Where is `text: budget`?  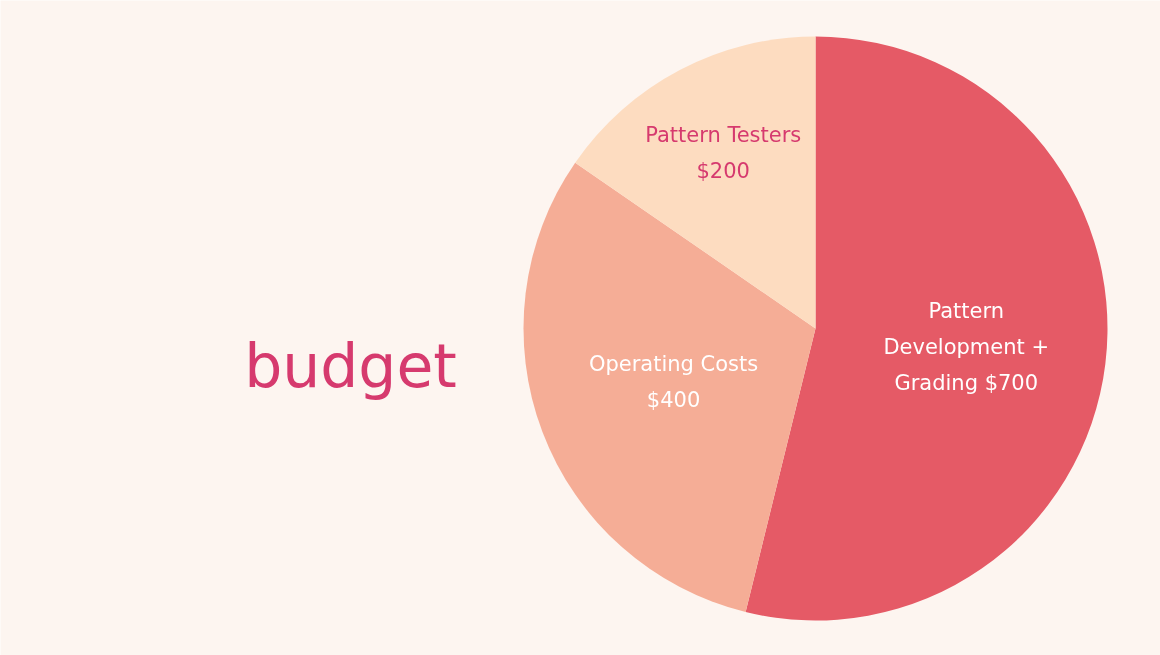 text: budget is located at coordinates (350, 365).